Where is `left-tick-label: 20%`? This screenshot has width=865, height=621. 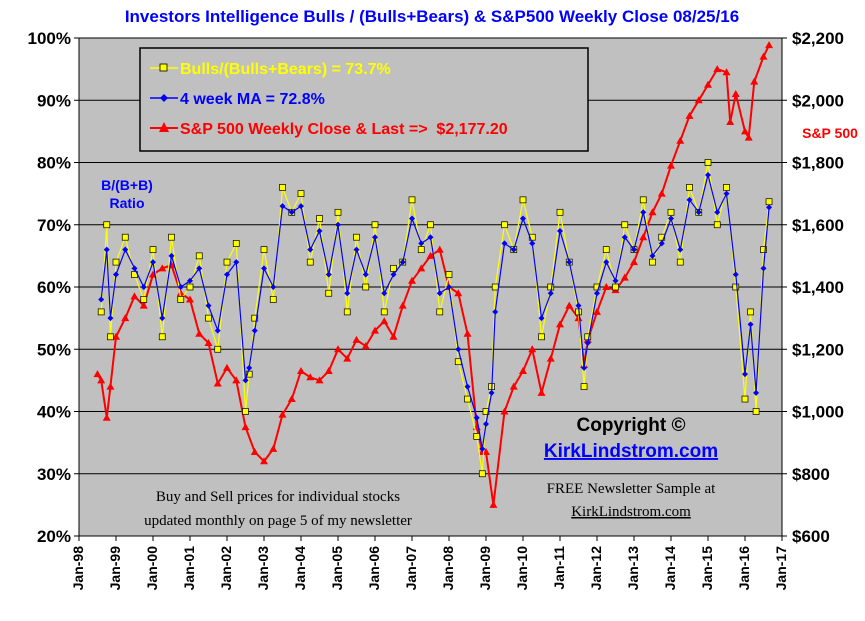
left-tick-label: 20% is located at coordinates (54, 536).